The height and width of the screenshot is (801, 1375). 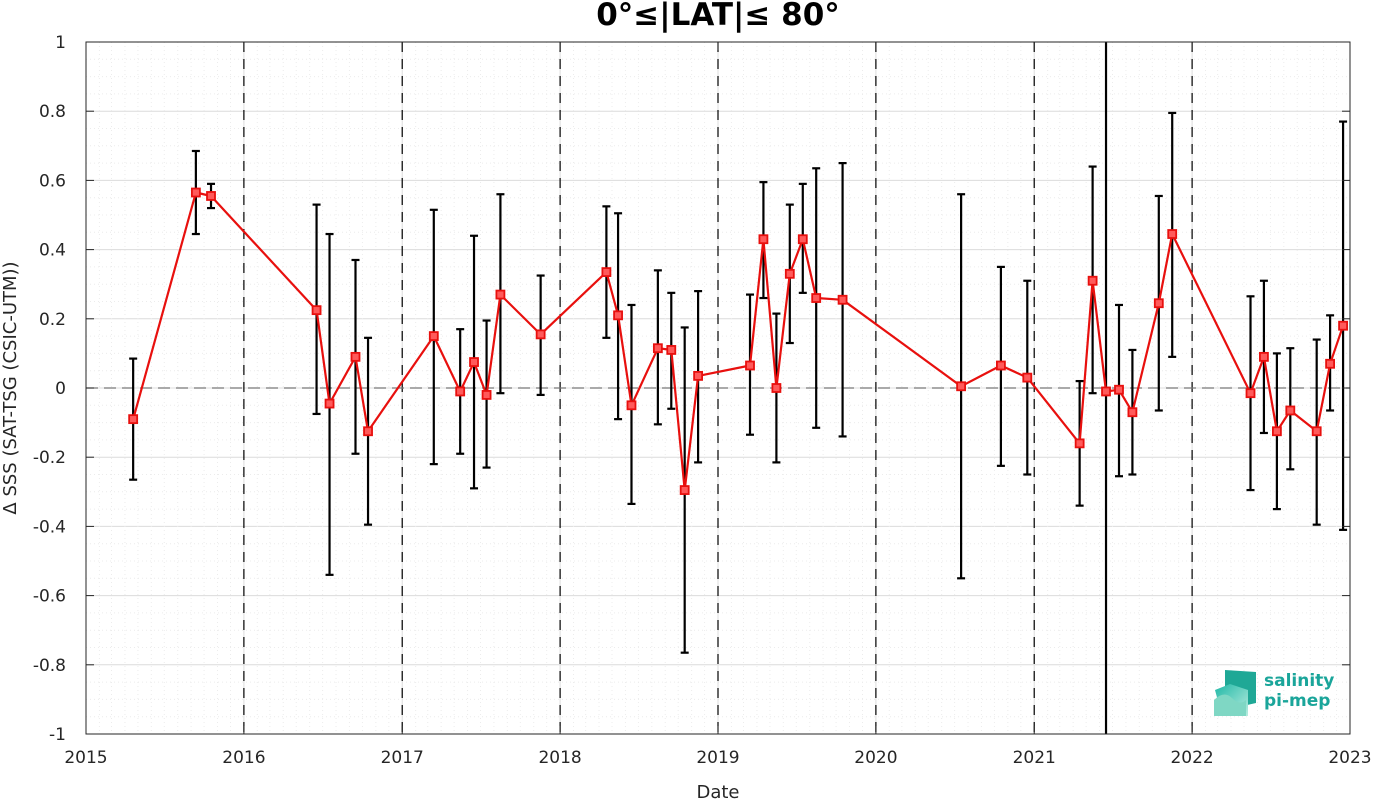 I want to click on y-axis-label: Δ SSS (SAT-TSG (CSIC-UTM)), so click(x=10, y=387).